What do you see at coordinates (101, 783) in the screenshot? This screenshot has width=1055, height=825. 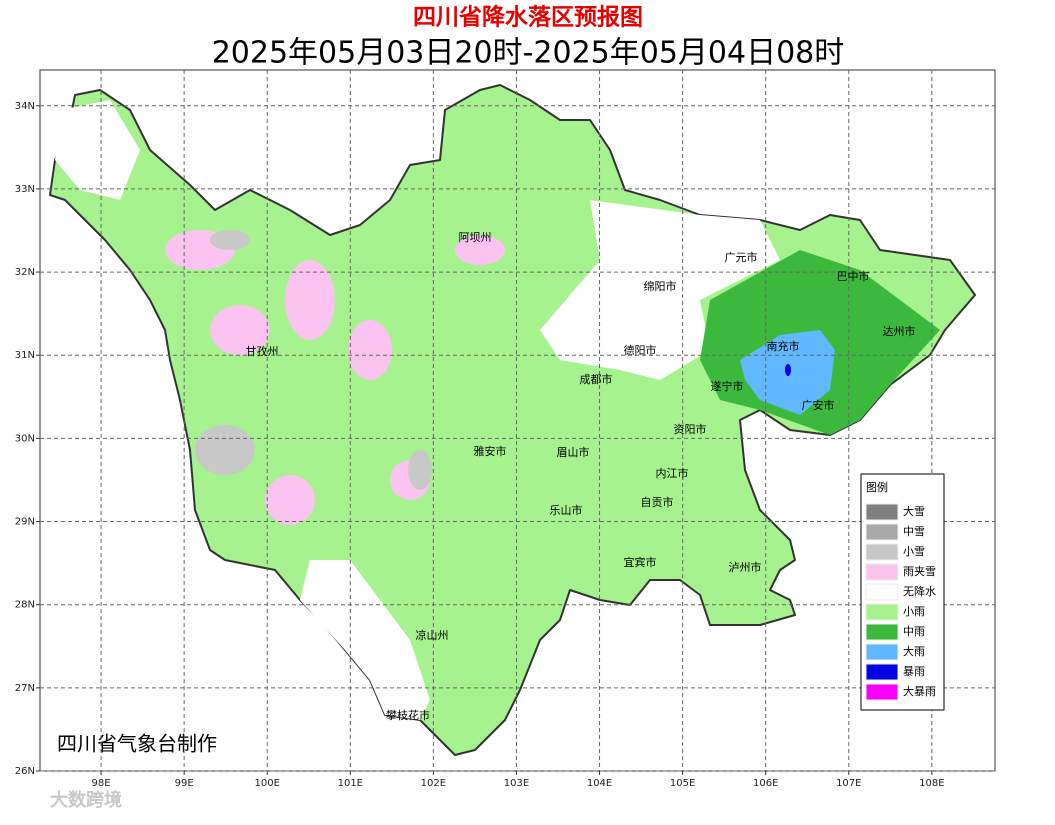 I see `x-tick-label: 98E` at bounding box center [101, 783].